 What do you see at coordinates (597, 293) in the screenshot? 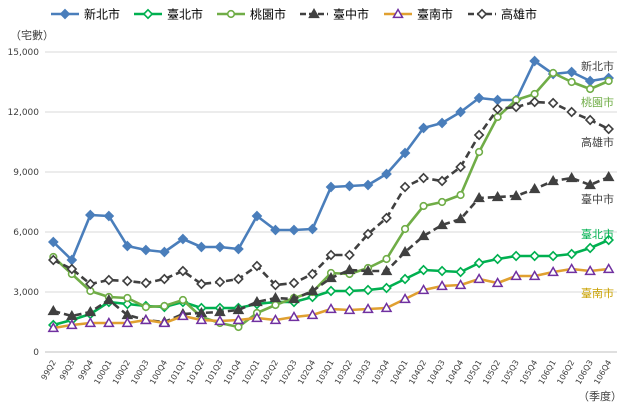
I see `series-end-label: 臺南市` at bounding box center [597, 293].